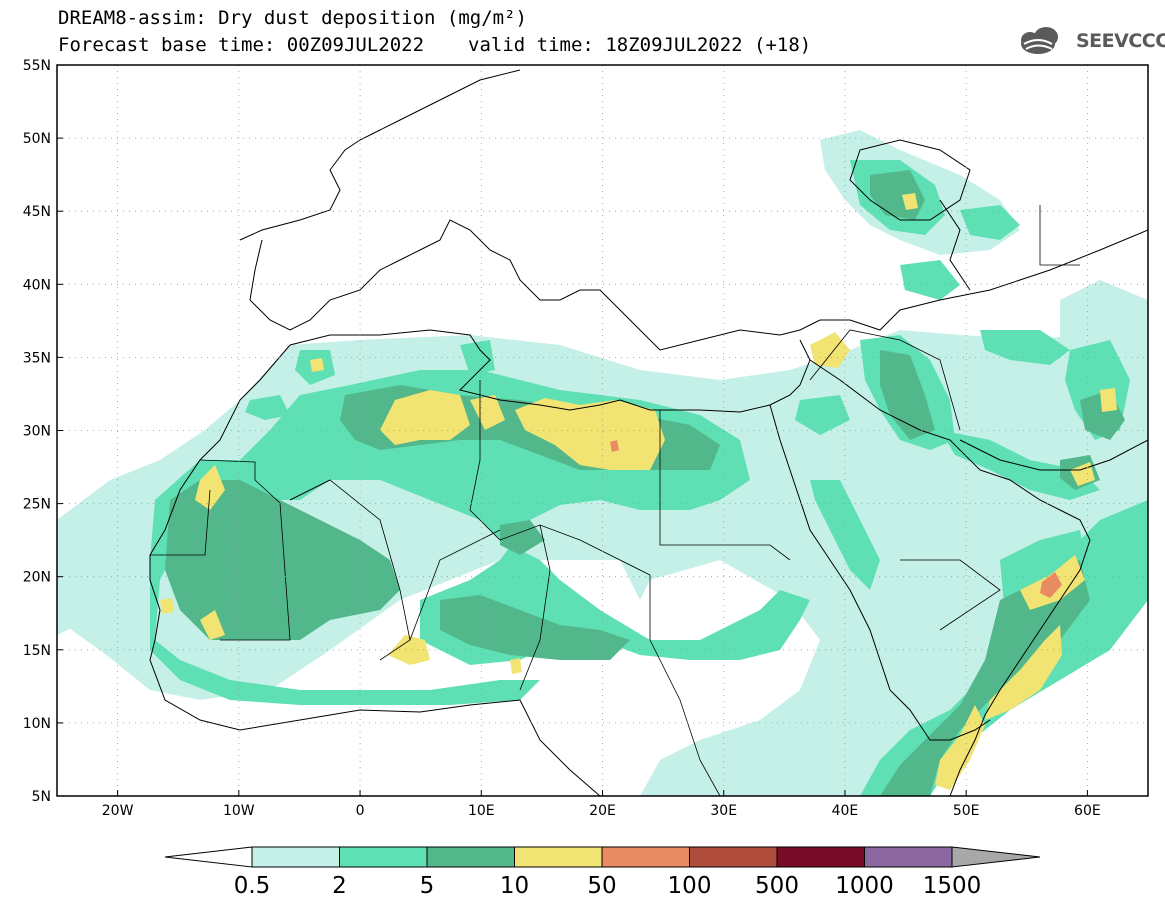  I want to click on lon-tick-label: 50E, so click(966, 811).